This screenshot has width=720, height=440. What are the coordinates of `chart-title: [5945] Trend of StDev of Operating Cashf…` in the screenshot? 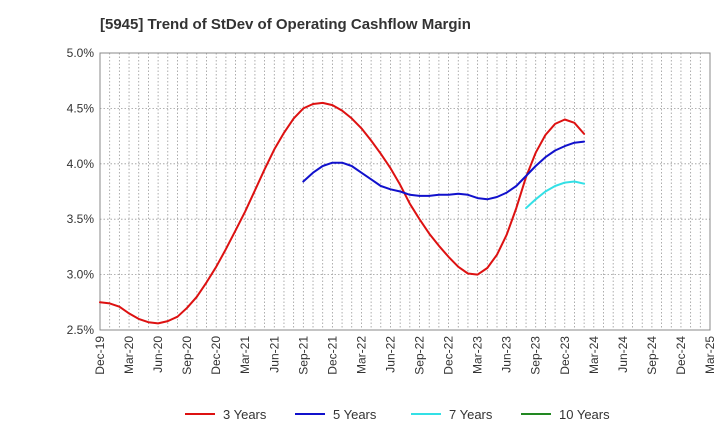 It's located at (285, 24).